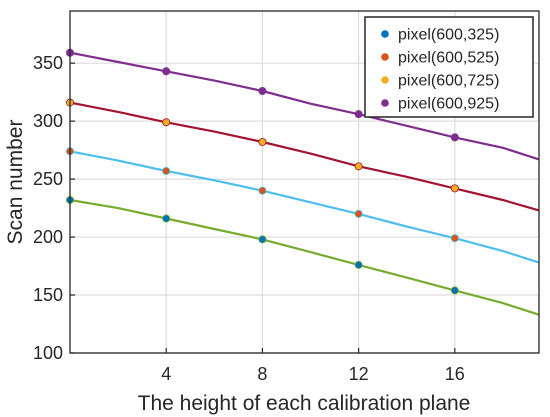  I want to click on y-tick-label: 300, so click(48, 121).